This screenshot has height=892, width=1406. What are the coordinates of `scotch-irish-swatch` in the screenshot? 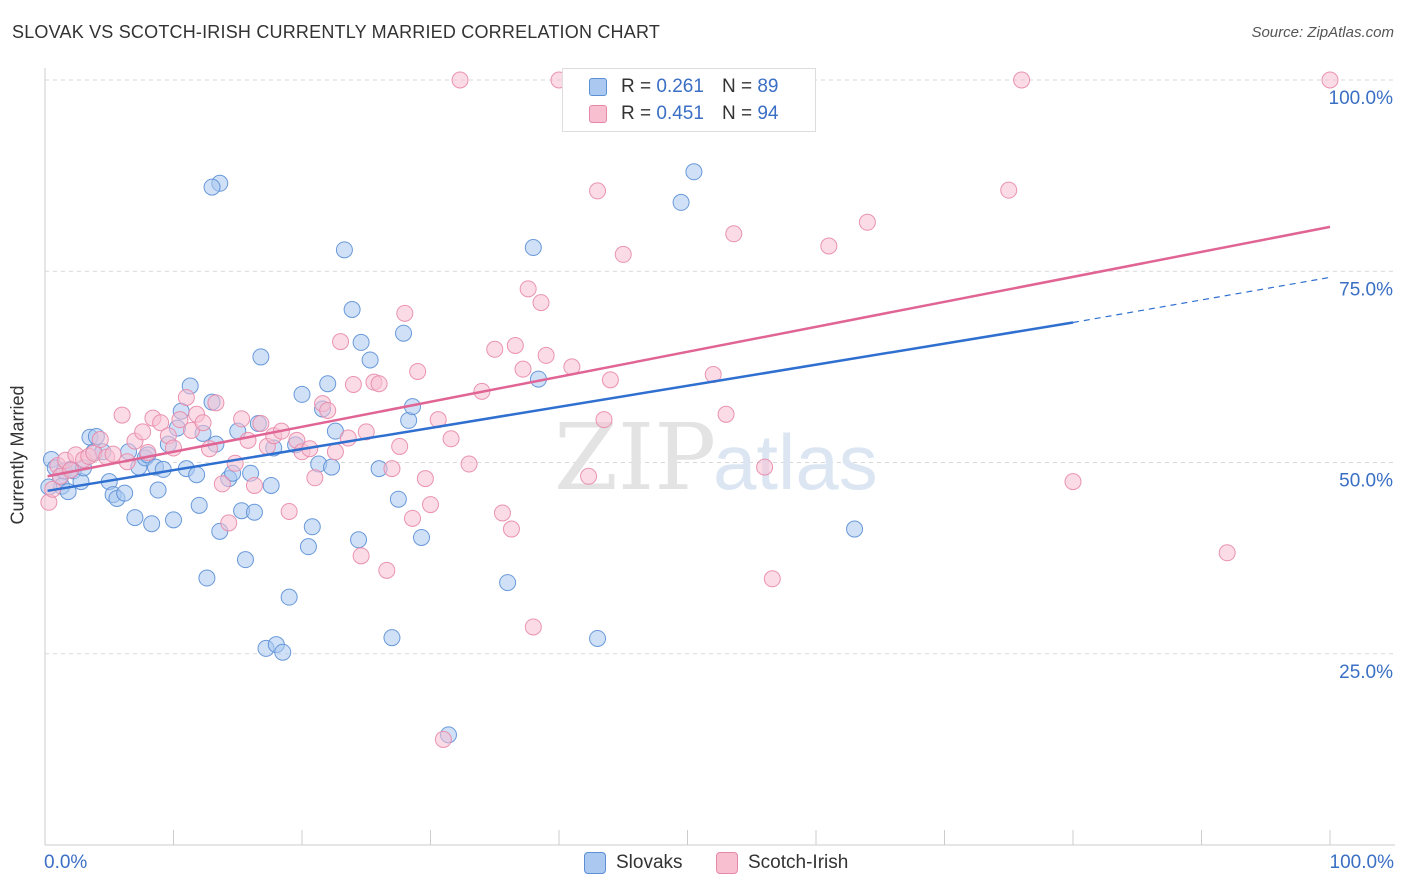 It's located at (598, 114).